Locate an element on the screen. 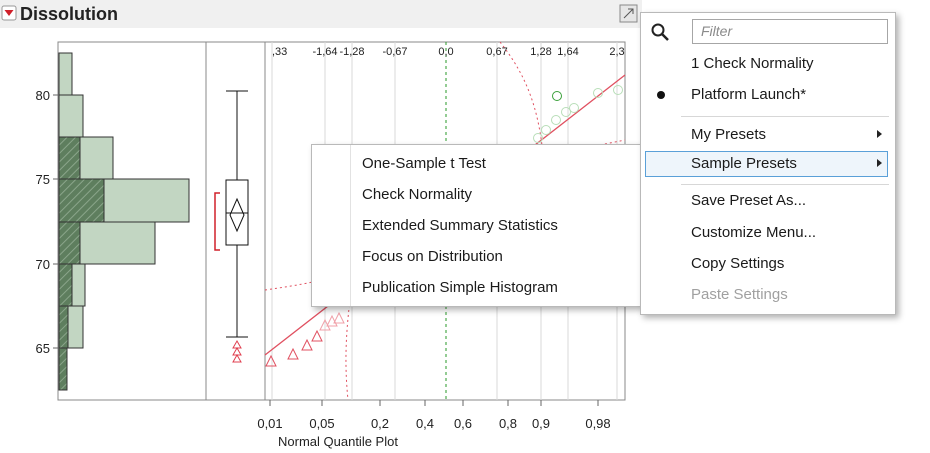  menu-item: 1 Check Normality is located at coordinates (752, 63).